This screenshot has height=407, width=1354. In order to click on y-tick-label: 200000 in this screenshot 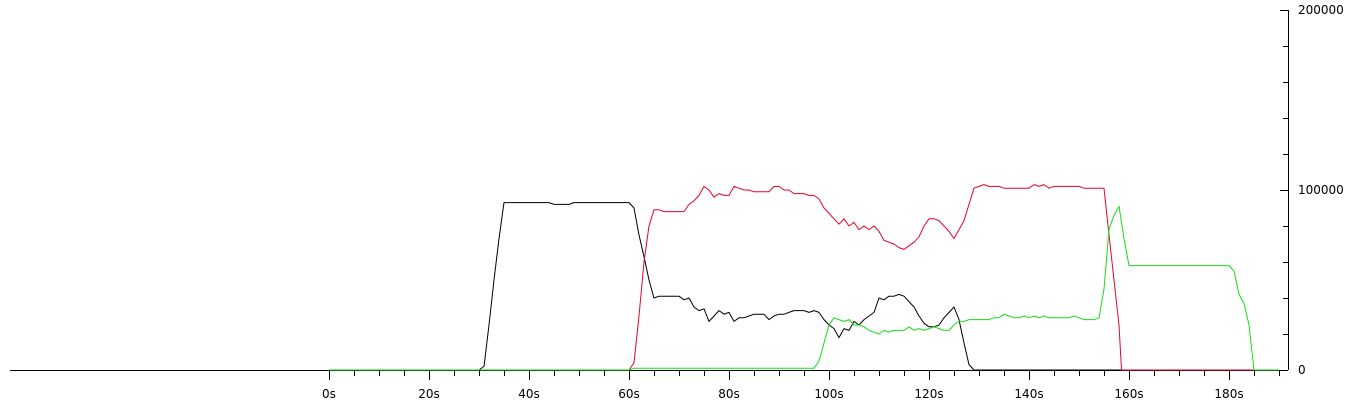, I will do `click(1321, 10)`.